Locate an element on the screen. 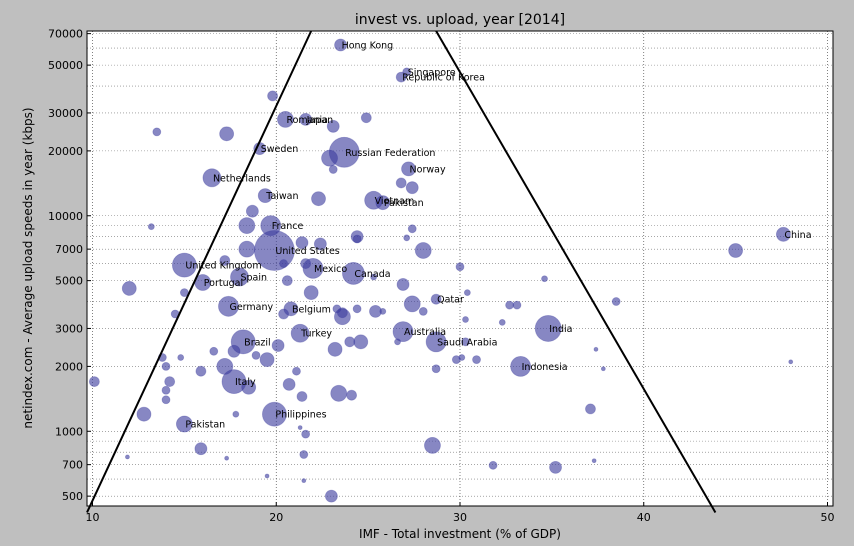 Image resolution: width=854 pixels, height=546 pixels. point-label: China is located at coordinates (797, 235).